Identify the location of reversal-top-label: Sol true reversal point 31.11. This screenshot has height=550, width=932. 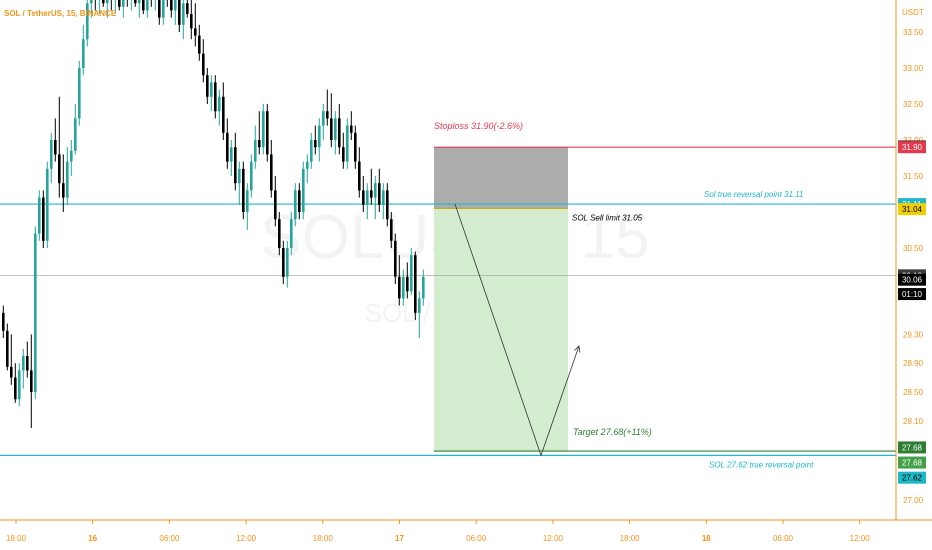
(753, 194).